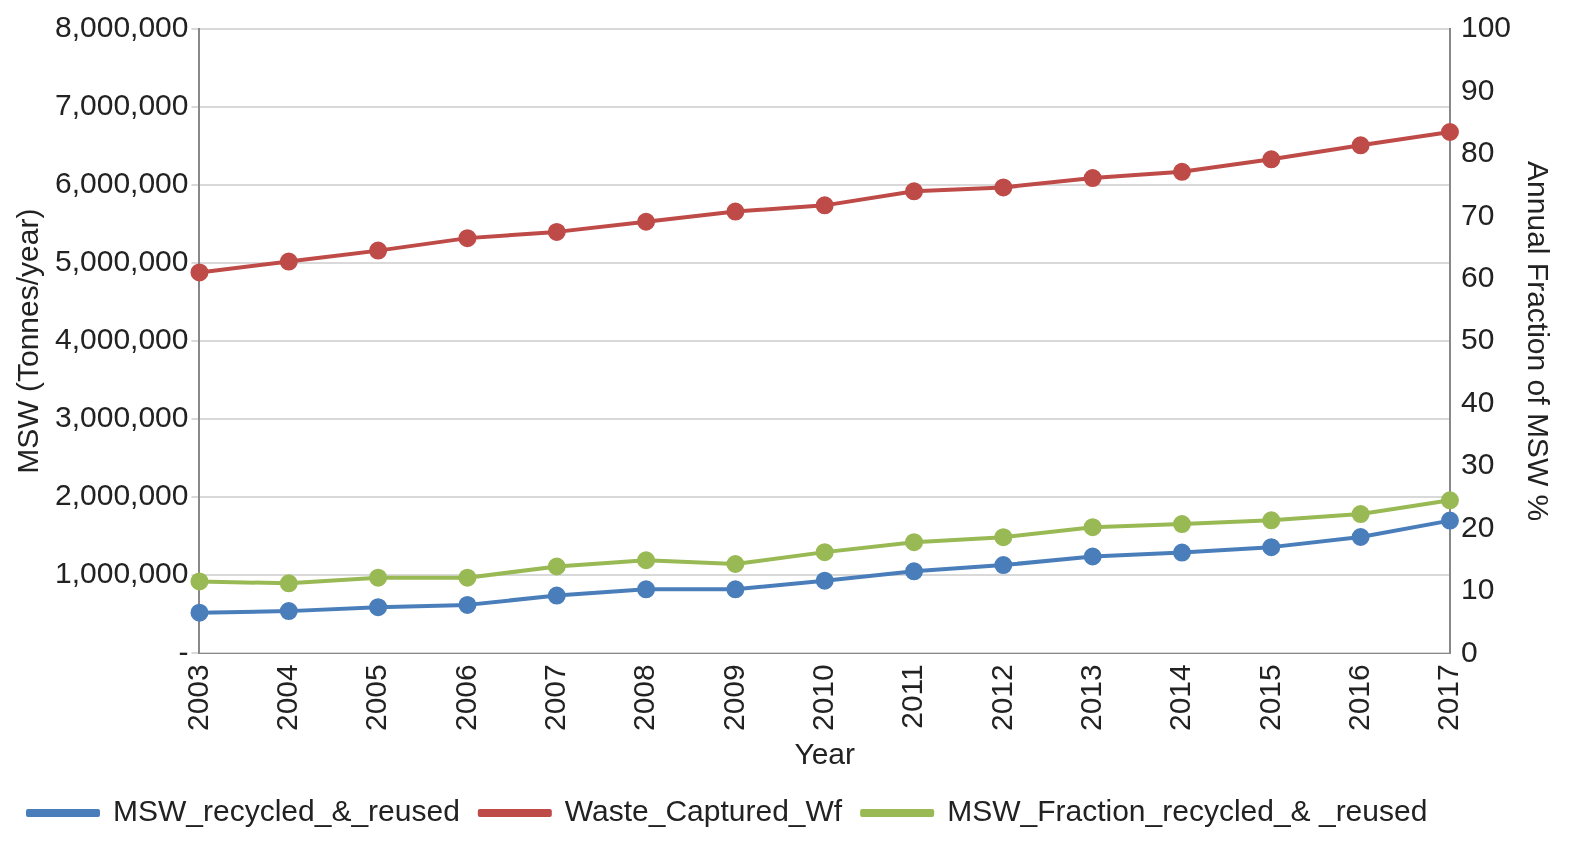 This screenshot has height=850, width=1579. What do you see at coordinates (1538, 341) in the screenshot?
I see `y2-axis-title: Annual Fraction of MSW %` at bounding box center [1538, 341].